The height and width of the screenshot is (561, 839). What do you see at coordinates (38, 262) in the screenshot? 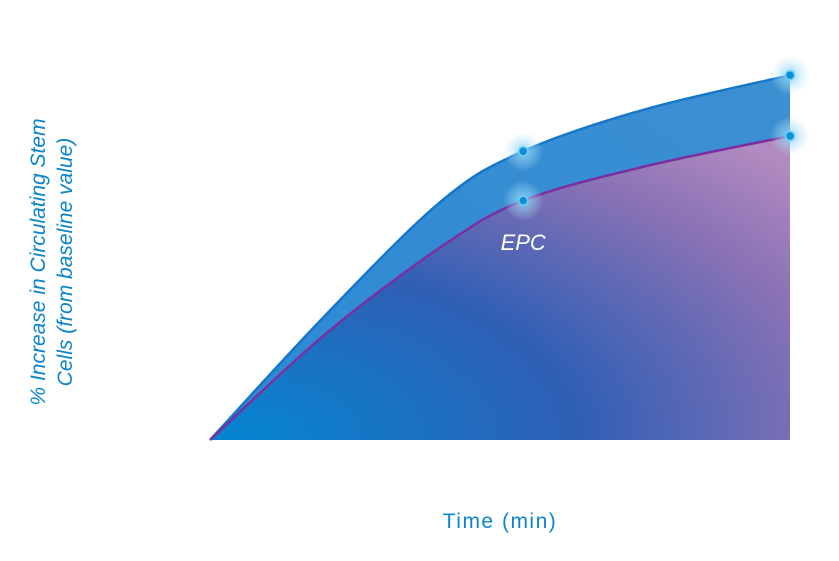
I see `y-axis-label-line1: % Increase in Circulating Stem` at bounding box center [38, 262].